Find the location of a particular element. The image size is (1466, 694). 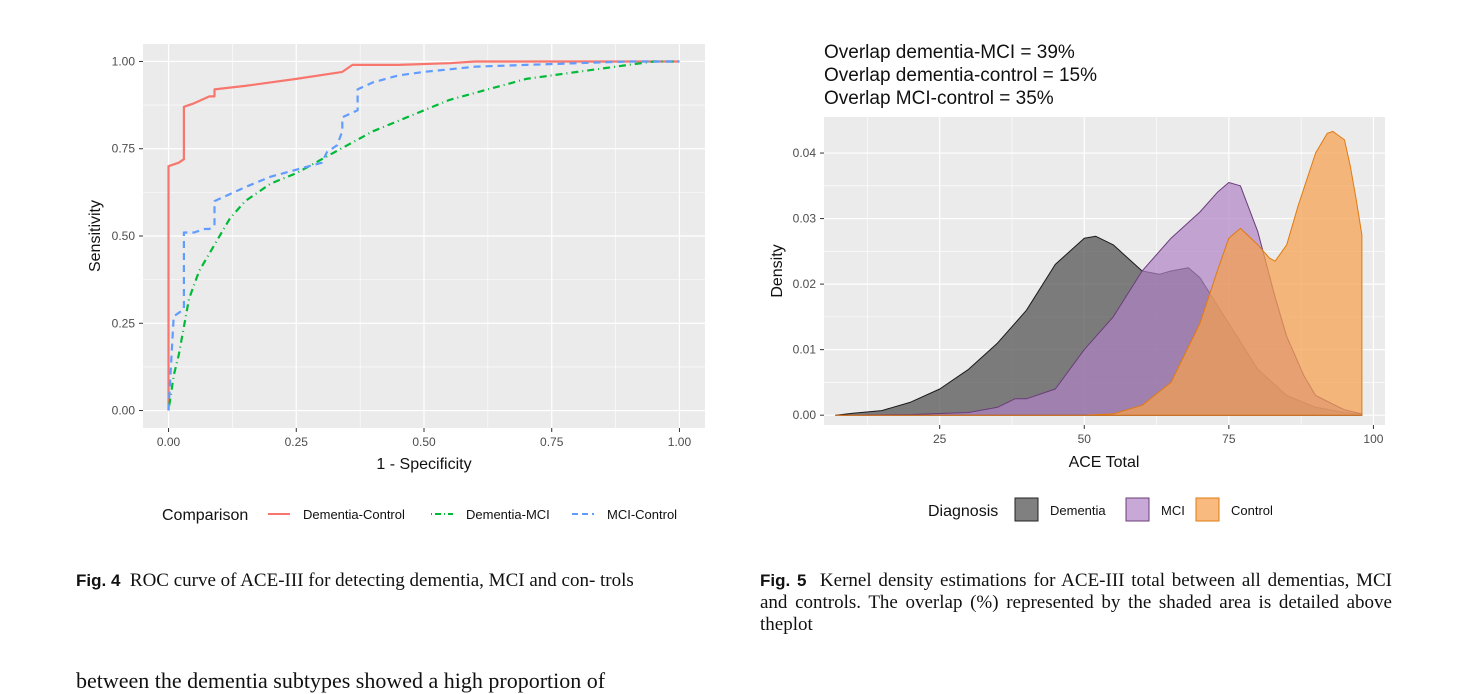

density-legend-key-control is located at coordinates (1207, 509).